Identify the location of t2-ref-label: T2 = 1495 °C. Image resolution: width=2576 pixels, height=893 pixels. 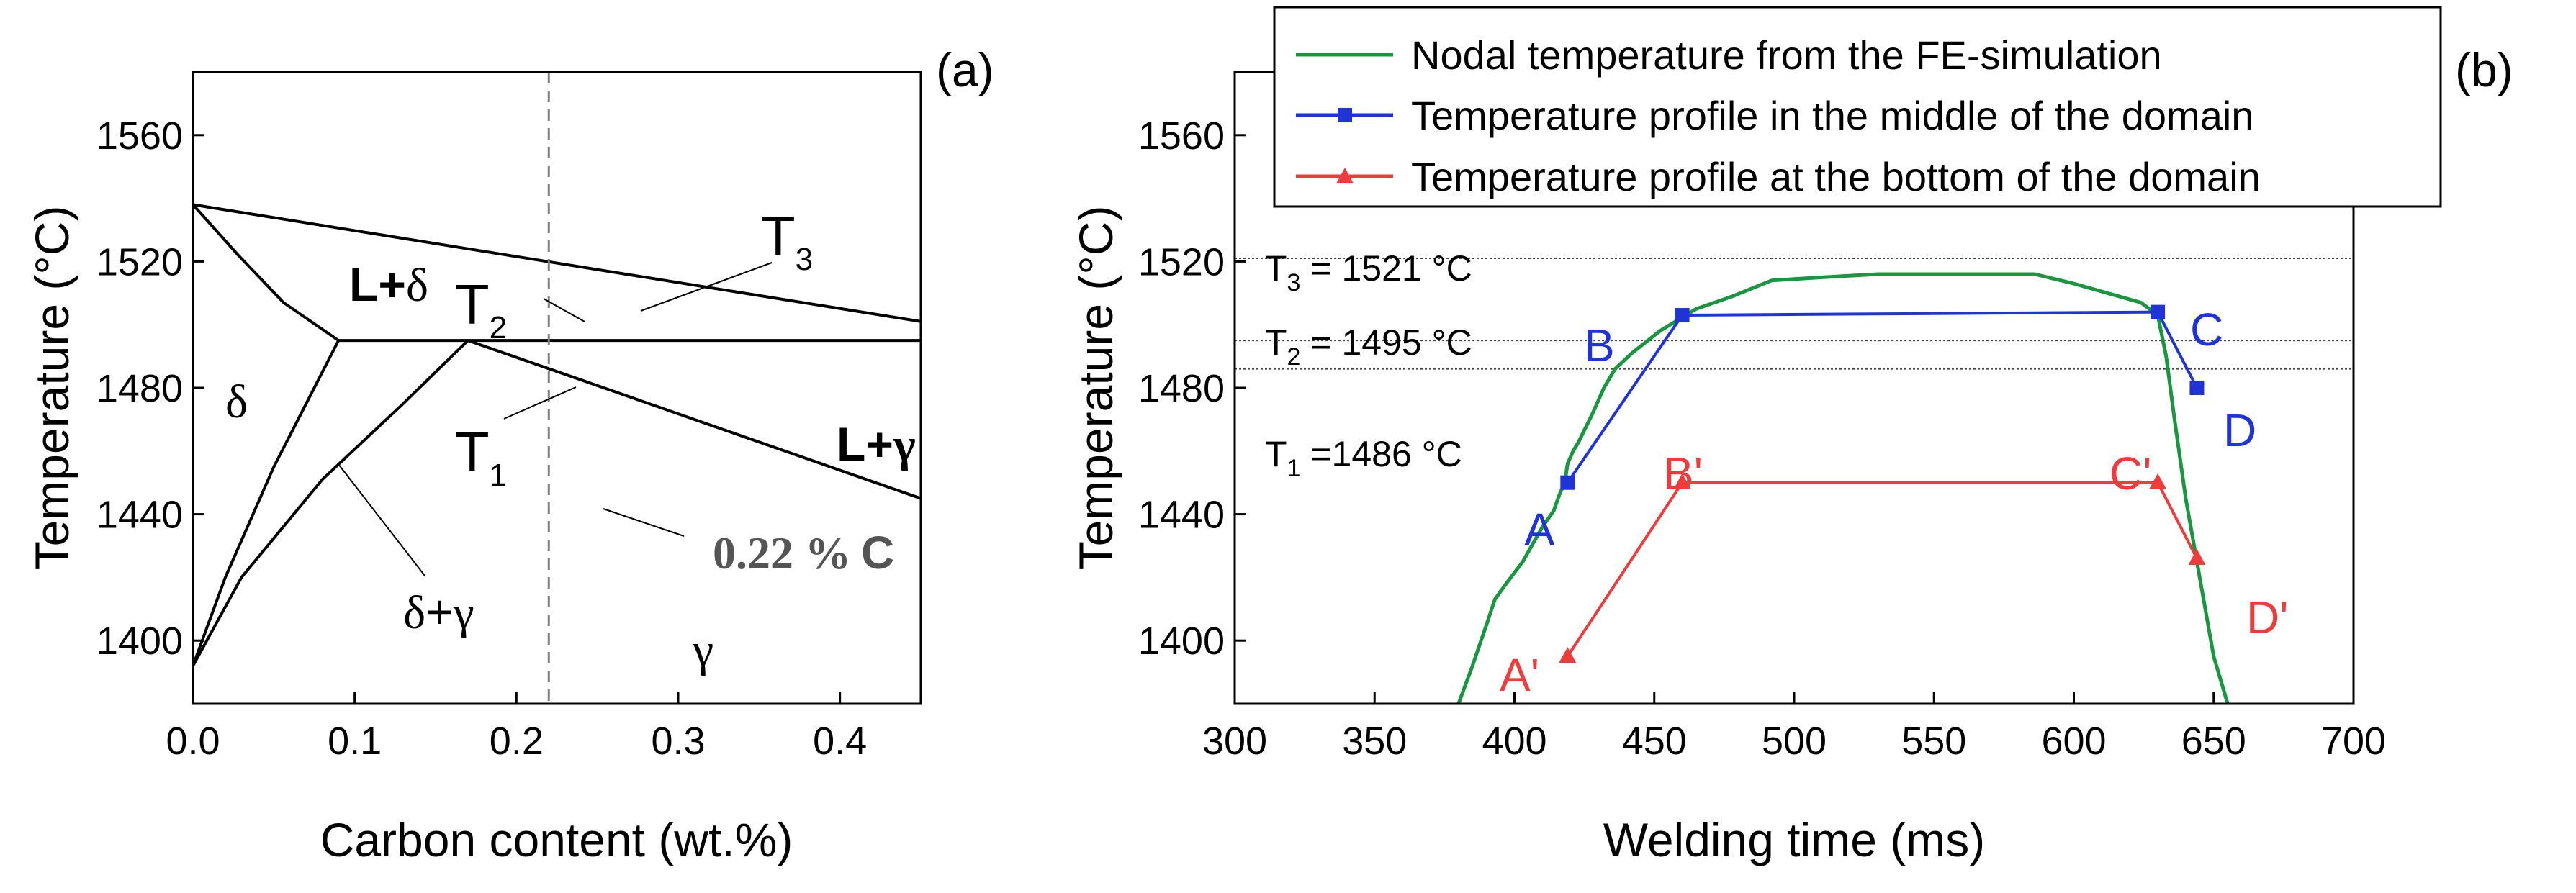
(1368, 346).